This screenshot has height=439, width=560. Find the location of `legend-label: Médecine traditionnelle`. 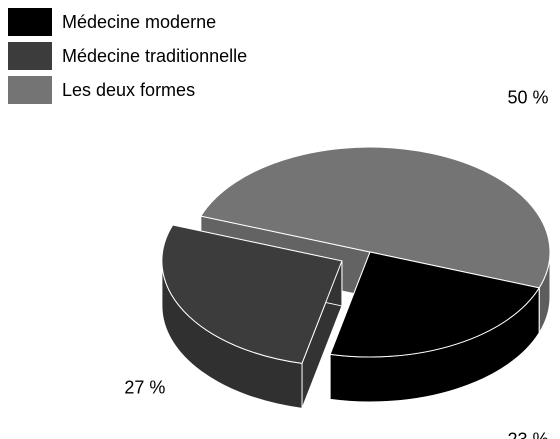

legend-label: Médecine traditionnelle is located at coordinates (154, 56).